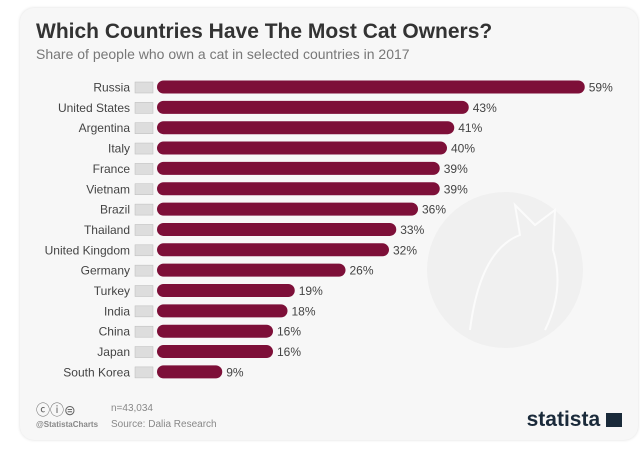 The height and width of the screenshot is (452, 640). What do you see at coordinates (112, 291) in the screenshot?
I see `category-label: Turkey` at bounding box center [112, 291].